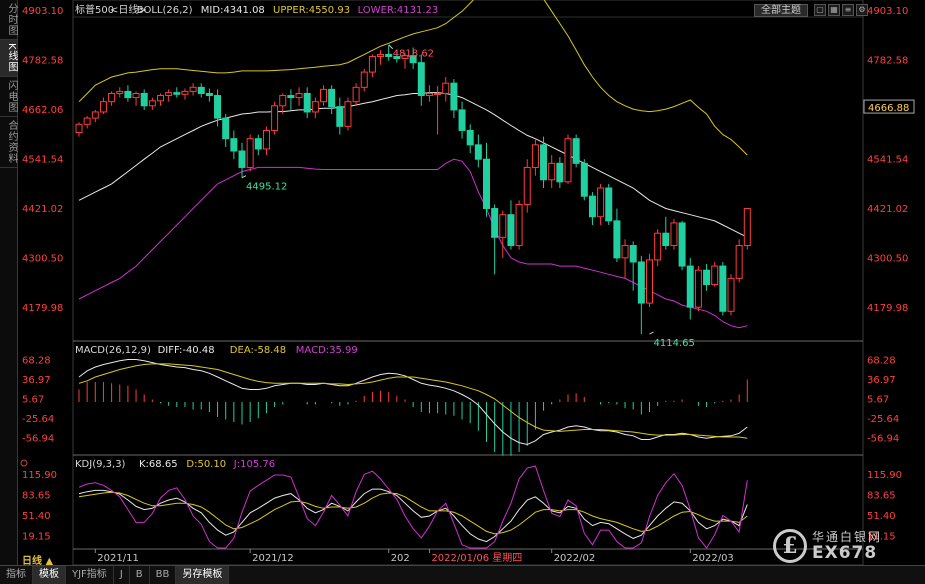 This screenshot has height=584, width=925. What do you see at coordinates (413, 402) in the screenshot?
I see `macd-diff-line` at bounding box center [413, 402].